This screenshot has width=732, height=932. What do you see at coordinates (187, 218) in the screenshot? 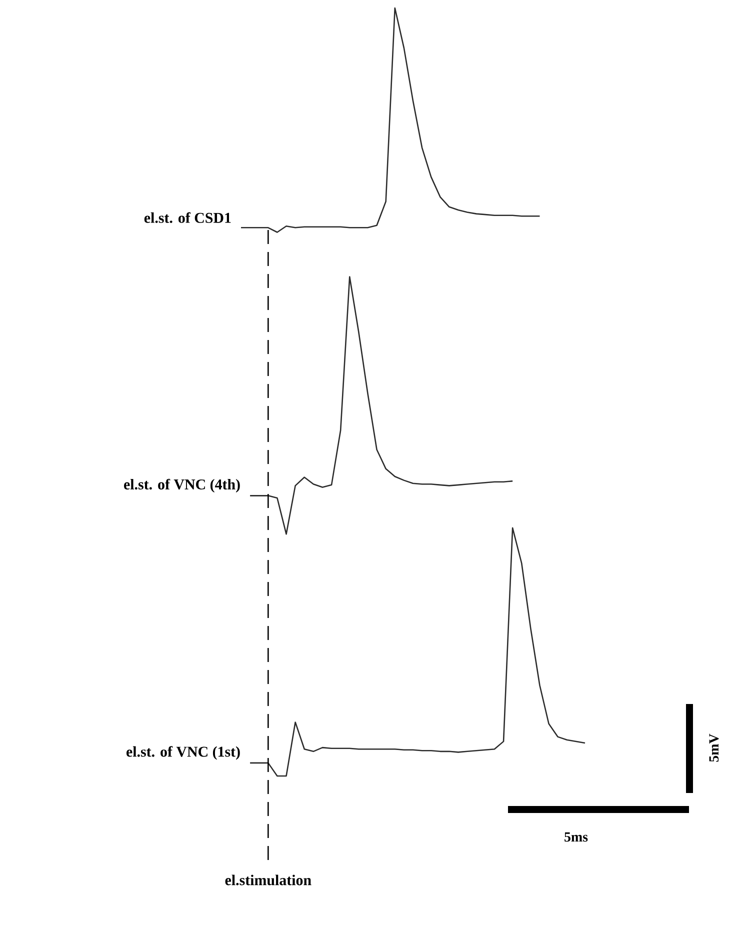
I see `series-label: el.st. of CSD1` at bounding box center [187, 218].